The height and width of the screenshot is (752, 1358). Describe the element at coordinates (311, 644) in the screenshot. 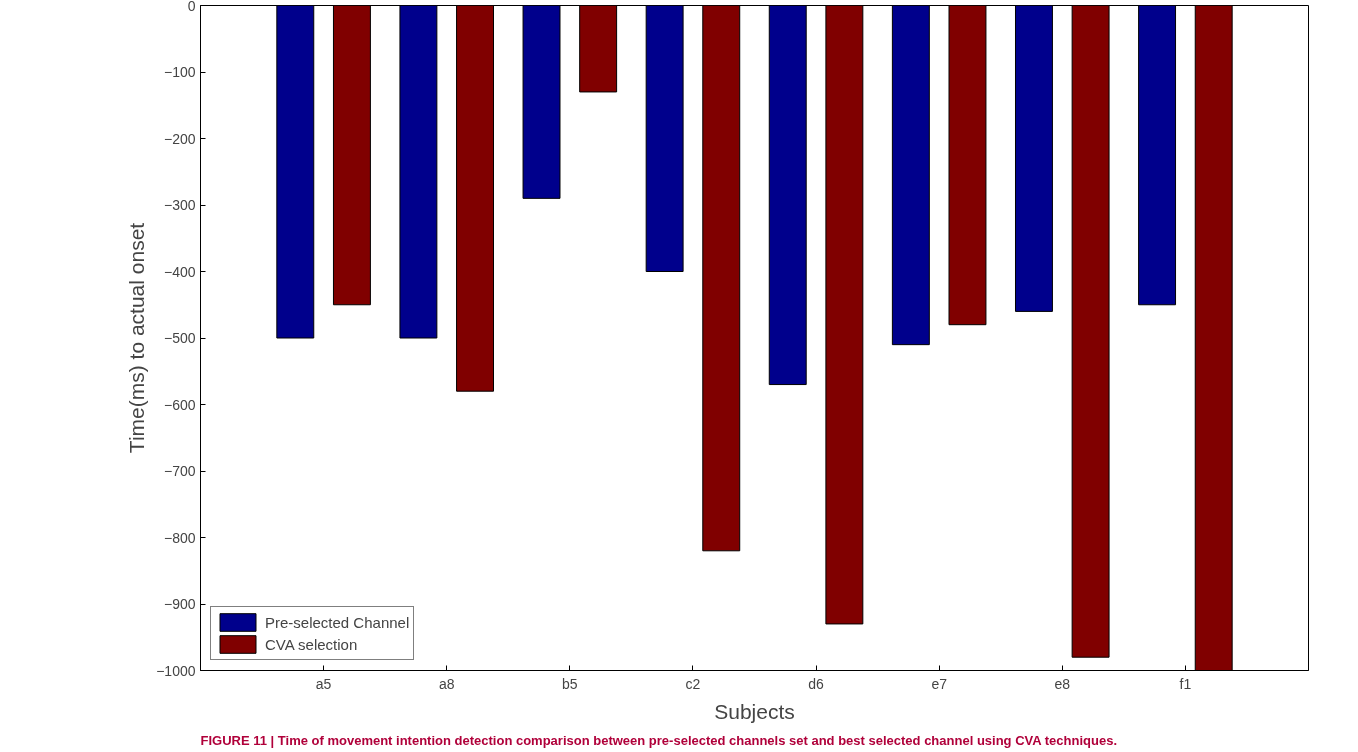

I see `legend-label: CVA selection` at that location.